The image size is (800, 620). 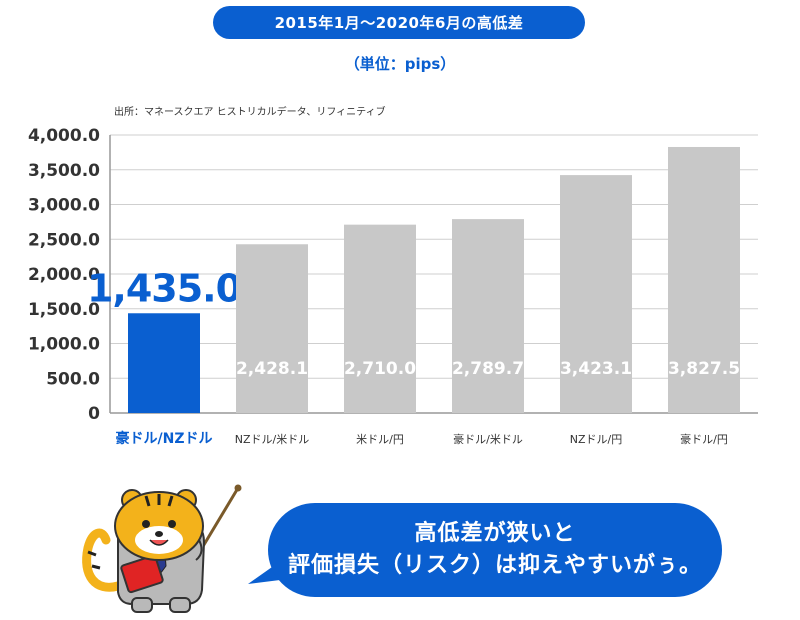 What do you see at coordinates (488, 369) in the screenshot?
I see `data-label: 2,789.7` at bounding box center [488, 369].